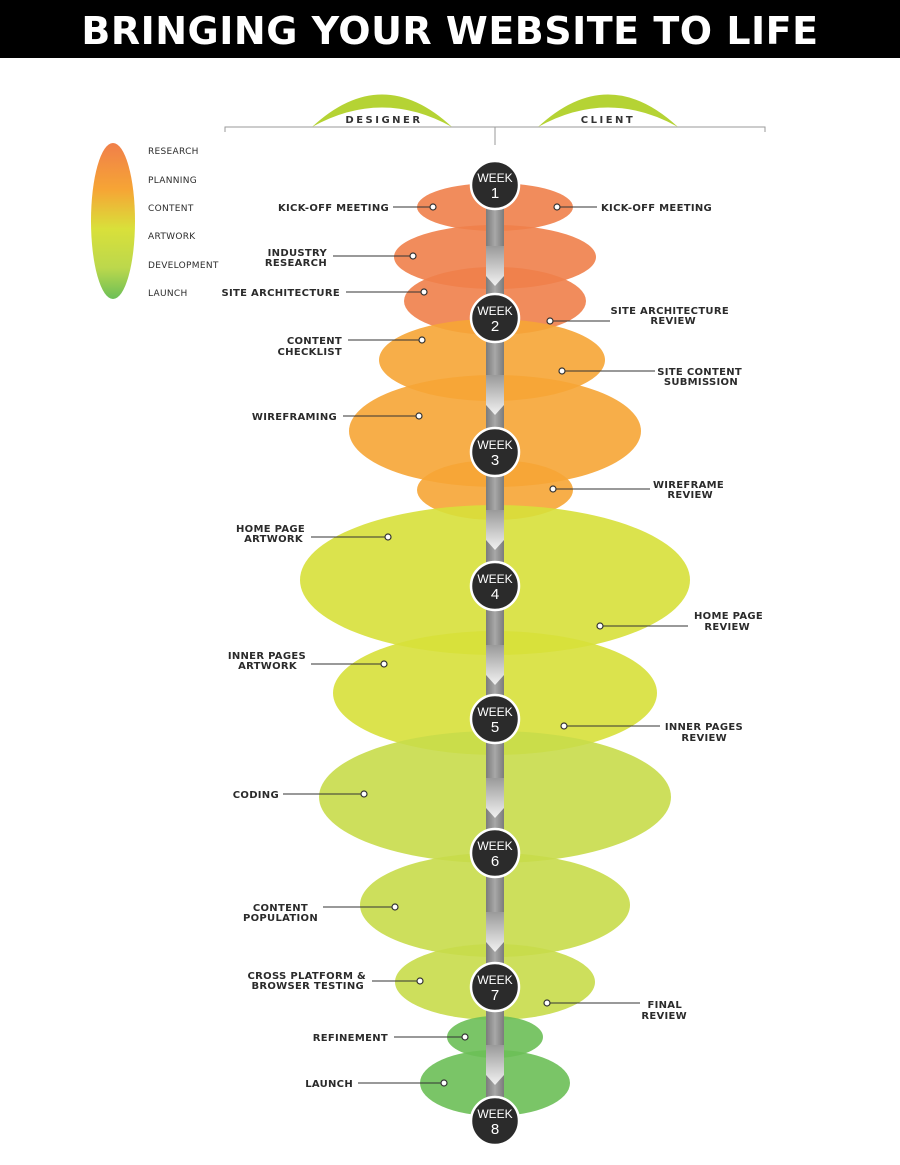  Describe the element at coordinates (280, 913) in the screenshot. I see `label-content-population: CONTENT POPULATION` at that location.